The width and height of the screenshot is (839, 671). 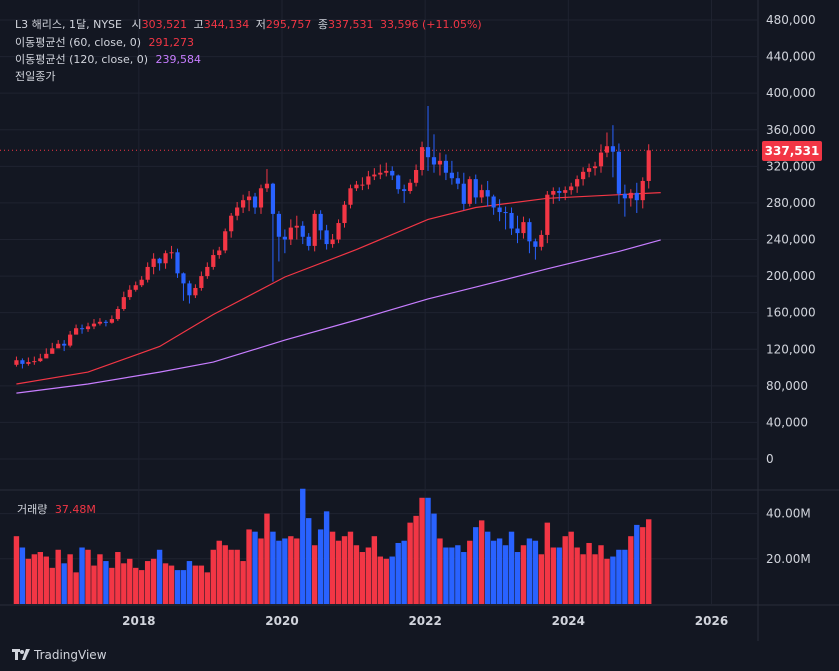 What do you see at coordinates (430, 24) in the screenshot?
I see `change-value: 33,596 (+11.05%)` at bounding box center [430, 24].